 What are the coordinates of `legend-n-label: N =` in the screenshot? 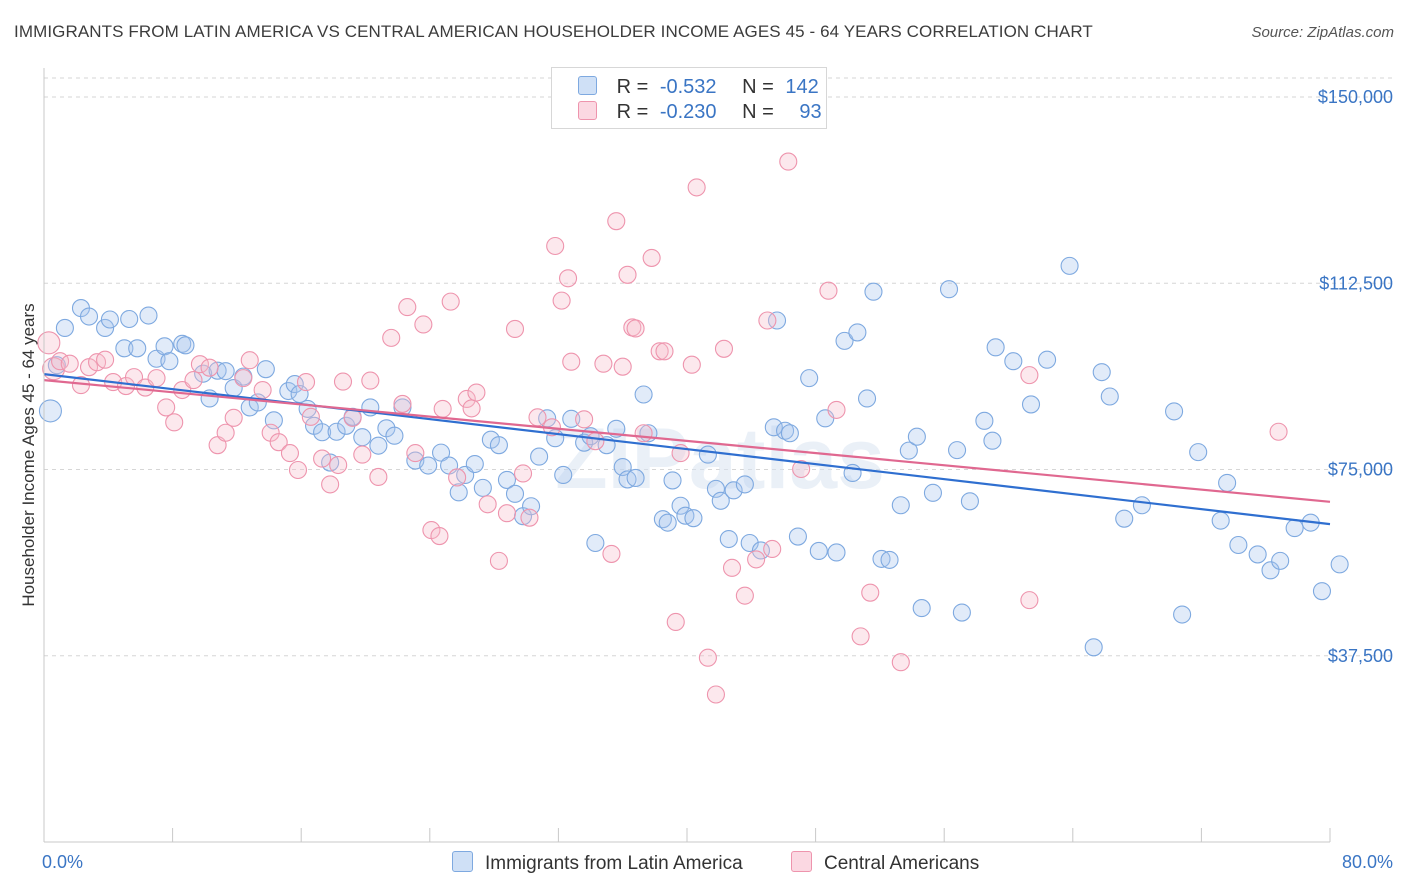 It's located at (758, 87).